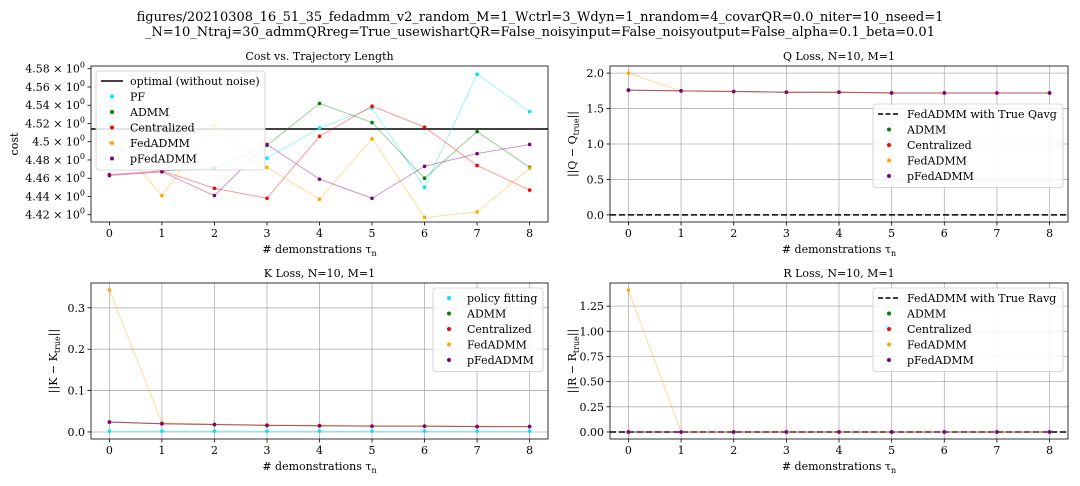  Describe the element at coordinates (55, 177) in the screenshot. I see `y-tick-label: 4.46 × 100` at that location.